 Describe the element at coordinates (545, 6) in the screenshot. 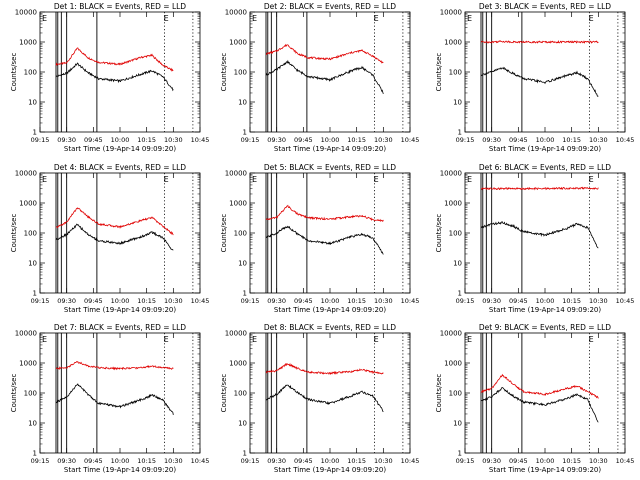

I see `panel-title: Det 3: BLACK = Events, RED = LLD` at that location.